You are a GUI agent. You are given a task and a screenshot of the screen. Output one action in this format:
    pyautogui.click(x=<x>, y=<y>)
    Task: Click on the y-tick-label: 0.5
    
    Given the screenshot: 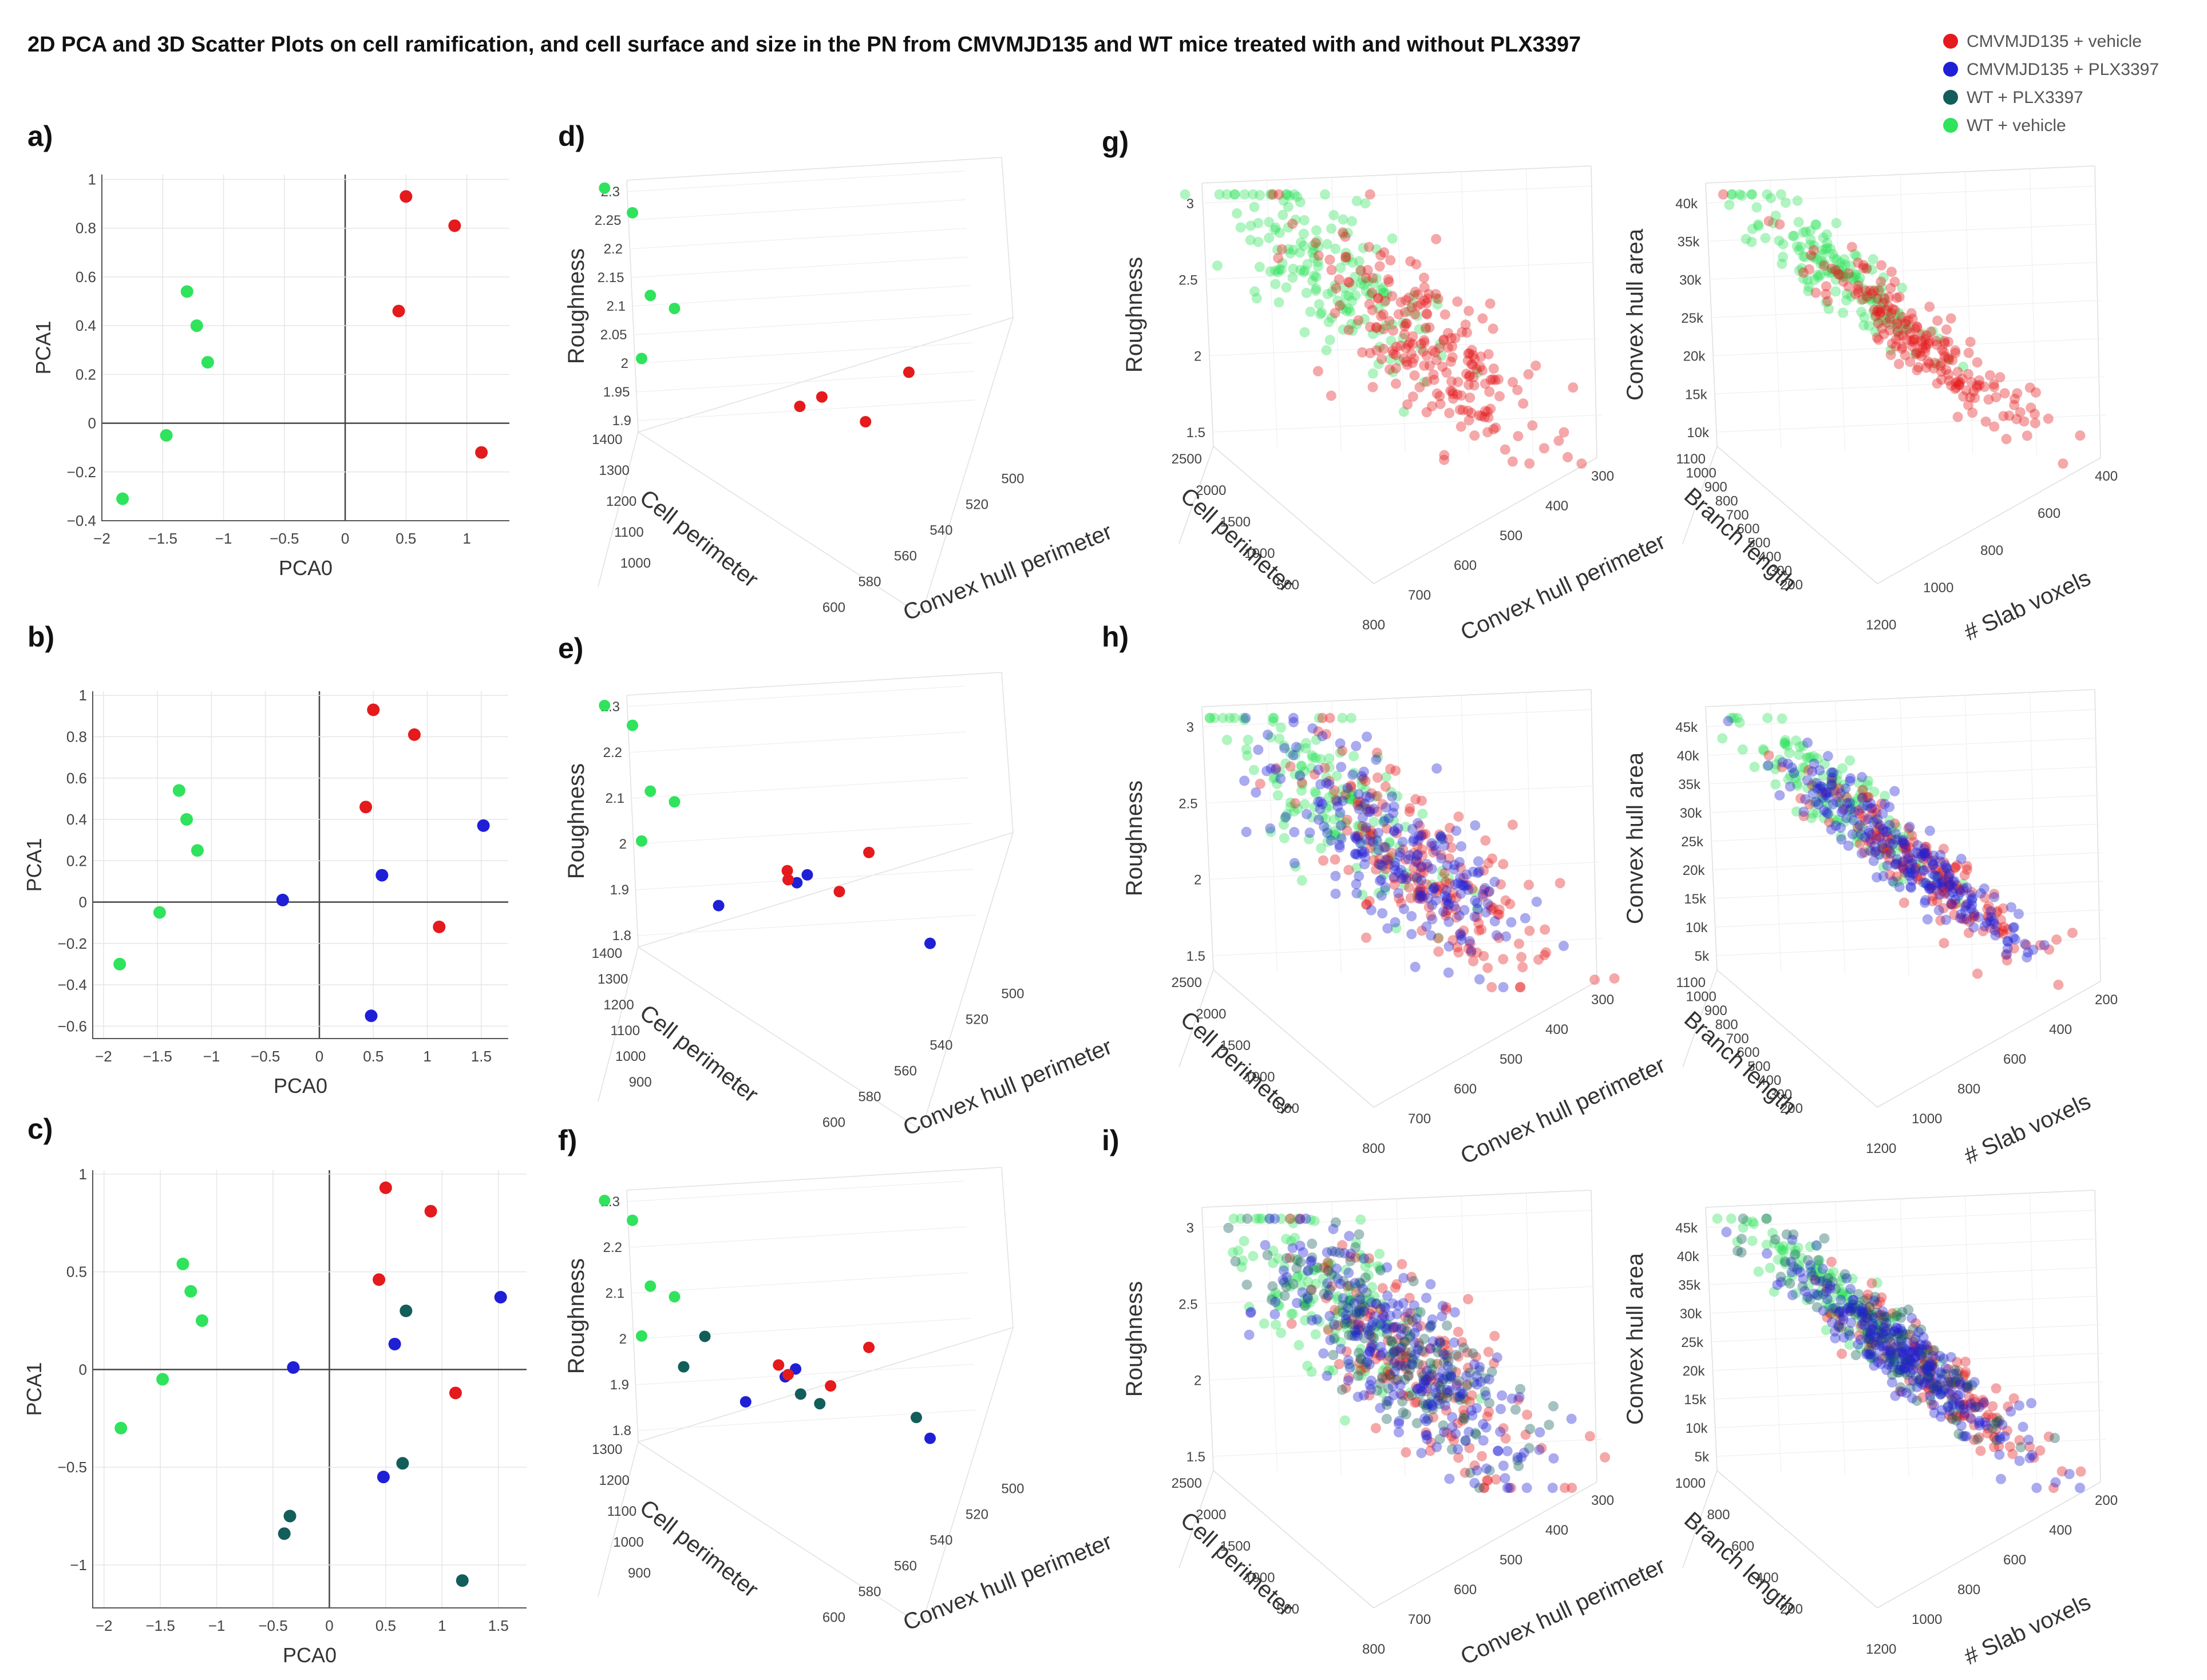 What is the action you would take?
    pyautogui.click(x=76, y=1272)
    